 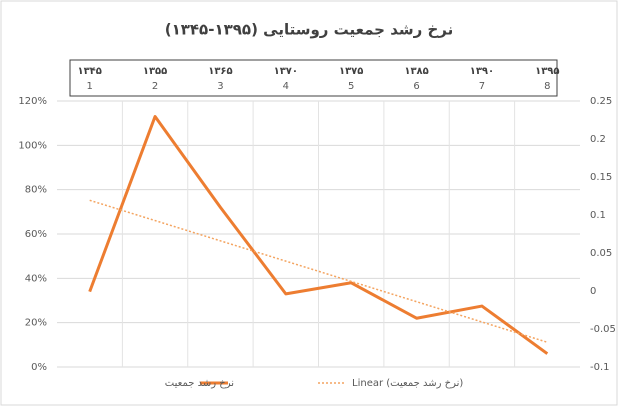 I want to click on y-tick-label: 80%, so click(x=36, y=190).